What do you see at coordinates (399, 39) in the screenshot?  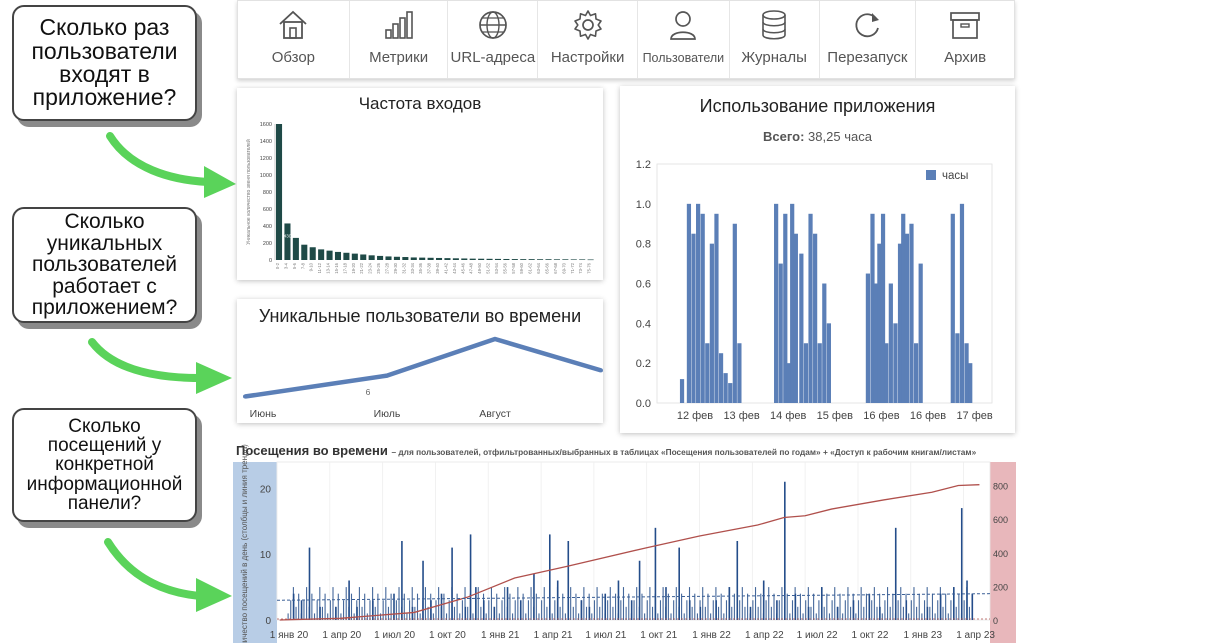 I see `toolbar-metrics: Метрики` at bounding box center [399, 39].